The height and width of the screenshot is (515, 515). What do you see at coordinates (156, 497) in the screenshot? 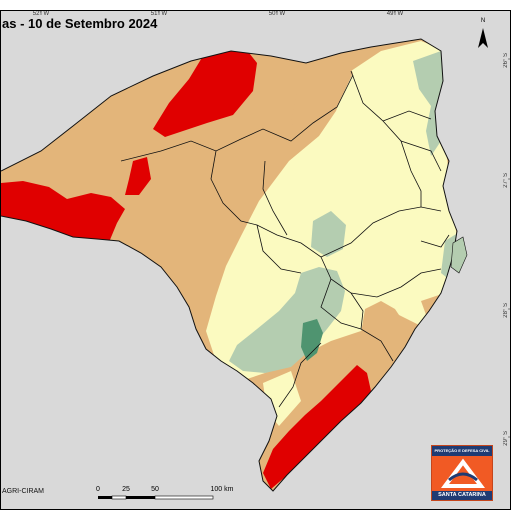
I see `scale-bar-graphic` at bounding box center [156, 497].